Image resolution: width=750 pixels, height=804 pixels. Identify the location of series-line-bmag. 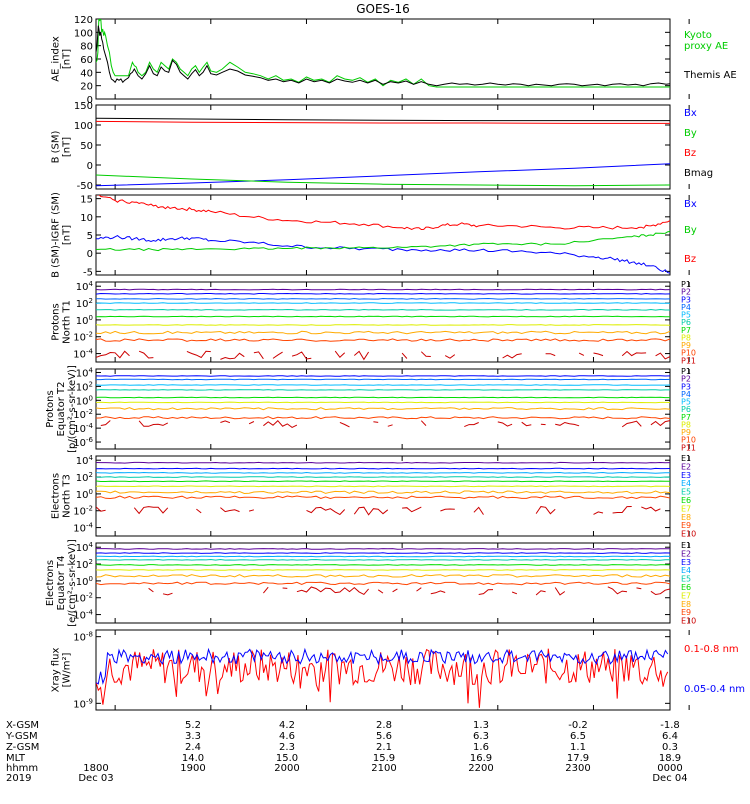
(383, 119).